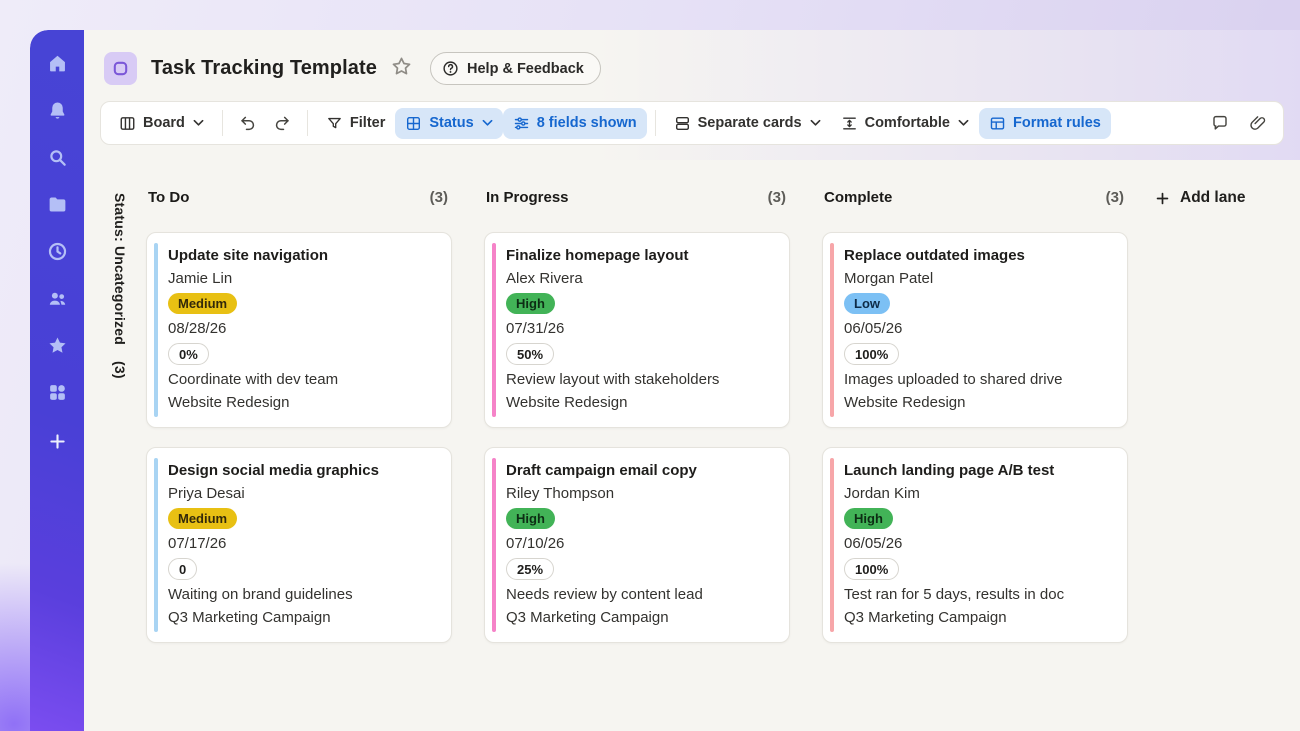  Describe the element at coordinates (953, 379) in the screenshot. I see `card-note: Images uploaded to shared drive` at that location.